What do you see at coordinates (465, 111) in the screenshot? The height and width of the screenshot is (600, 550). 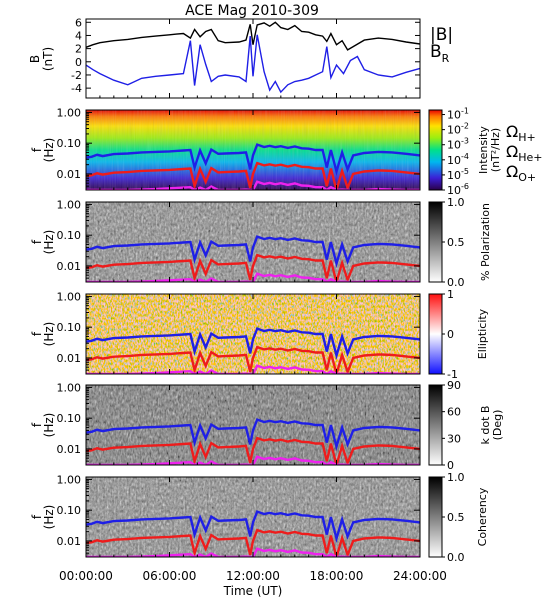 I see `colorbar-tick-exp: -1` at bounding box center [465, 111].